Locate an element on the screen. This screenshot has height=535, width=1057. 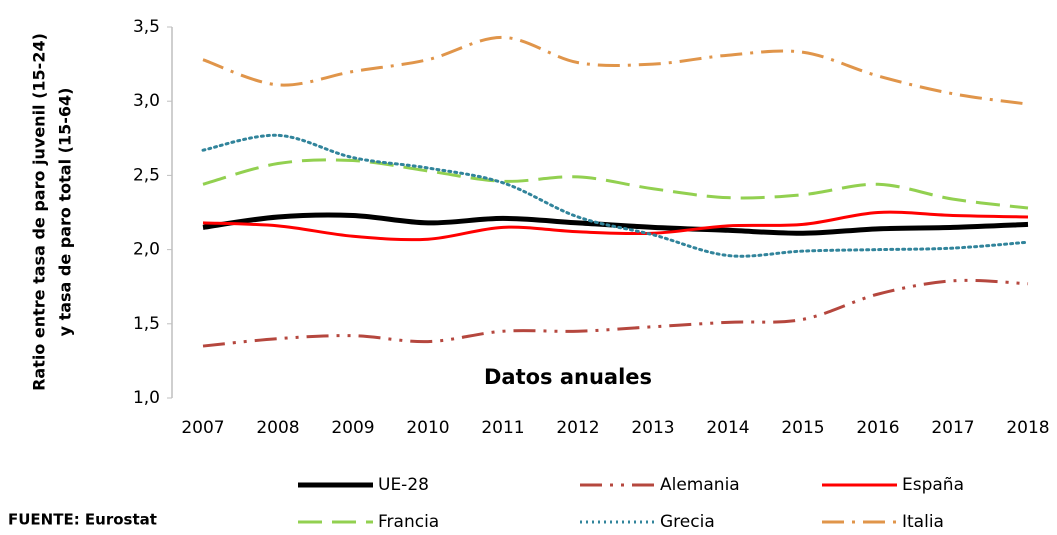
x-tick-label: 2014 is located at coordinates (727, 428).